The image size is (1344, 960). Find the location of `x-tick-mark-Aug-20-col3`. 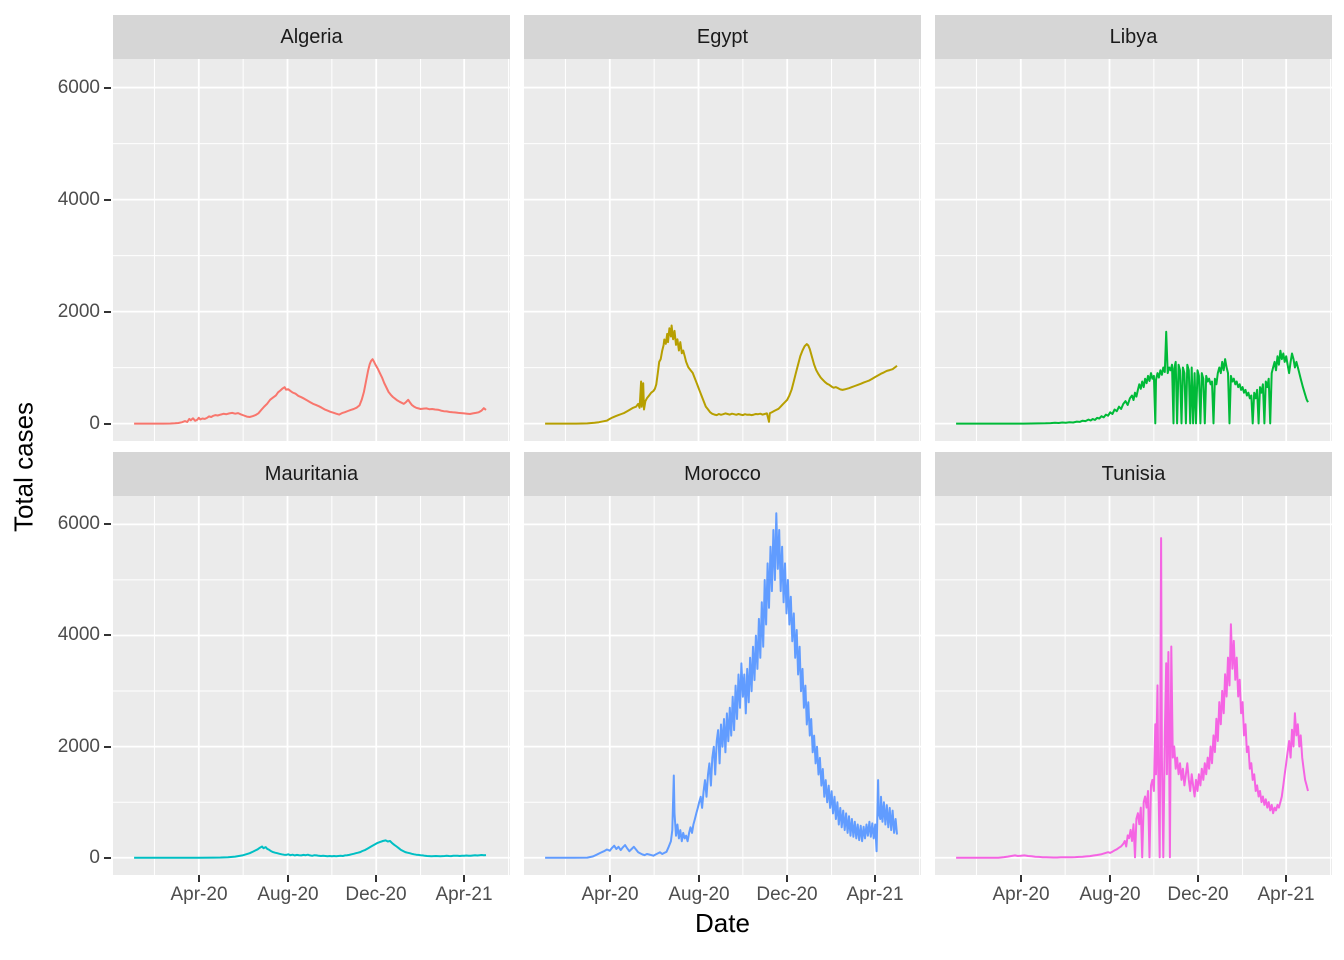

x-tick-mark-Aug-20-col3 is located at coordinates (1110, 878).